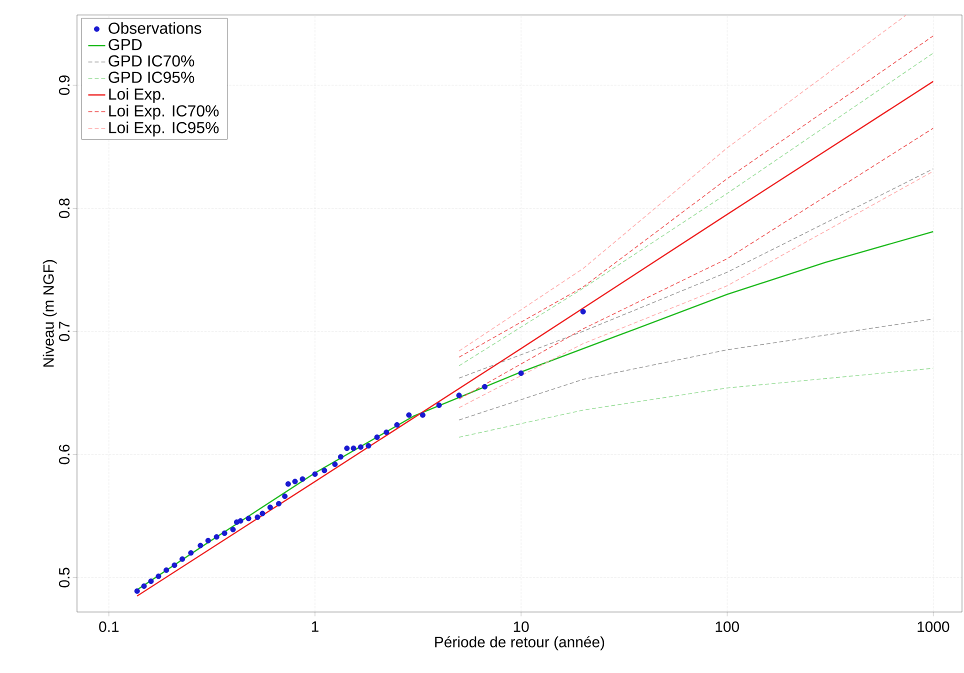 The width and height of the screenshot is (964, 673). What do you see at coordinates (64, 578) in the screenshot?
I see `y-tick-label: 0.5` at bounding box center [64, 578].